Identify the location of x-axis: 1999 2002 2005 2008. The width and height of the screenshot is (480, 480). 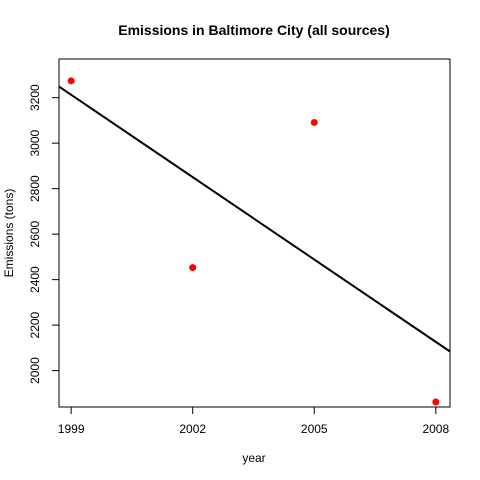
(253, 421).